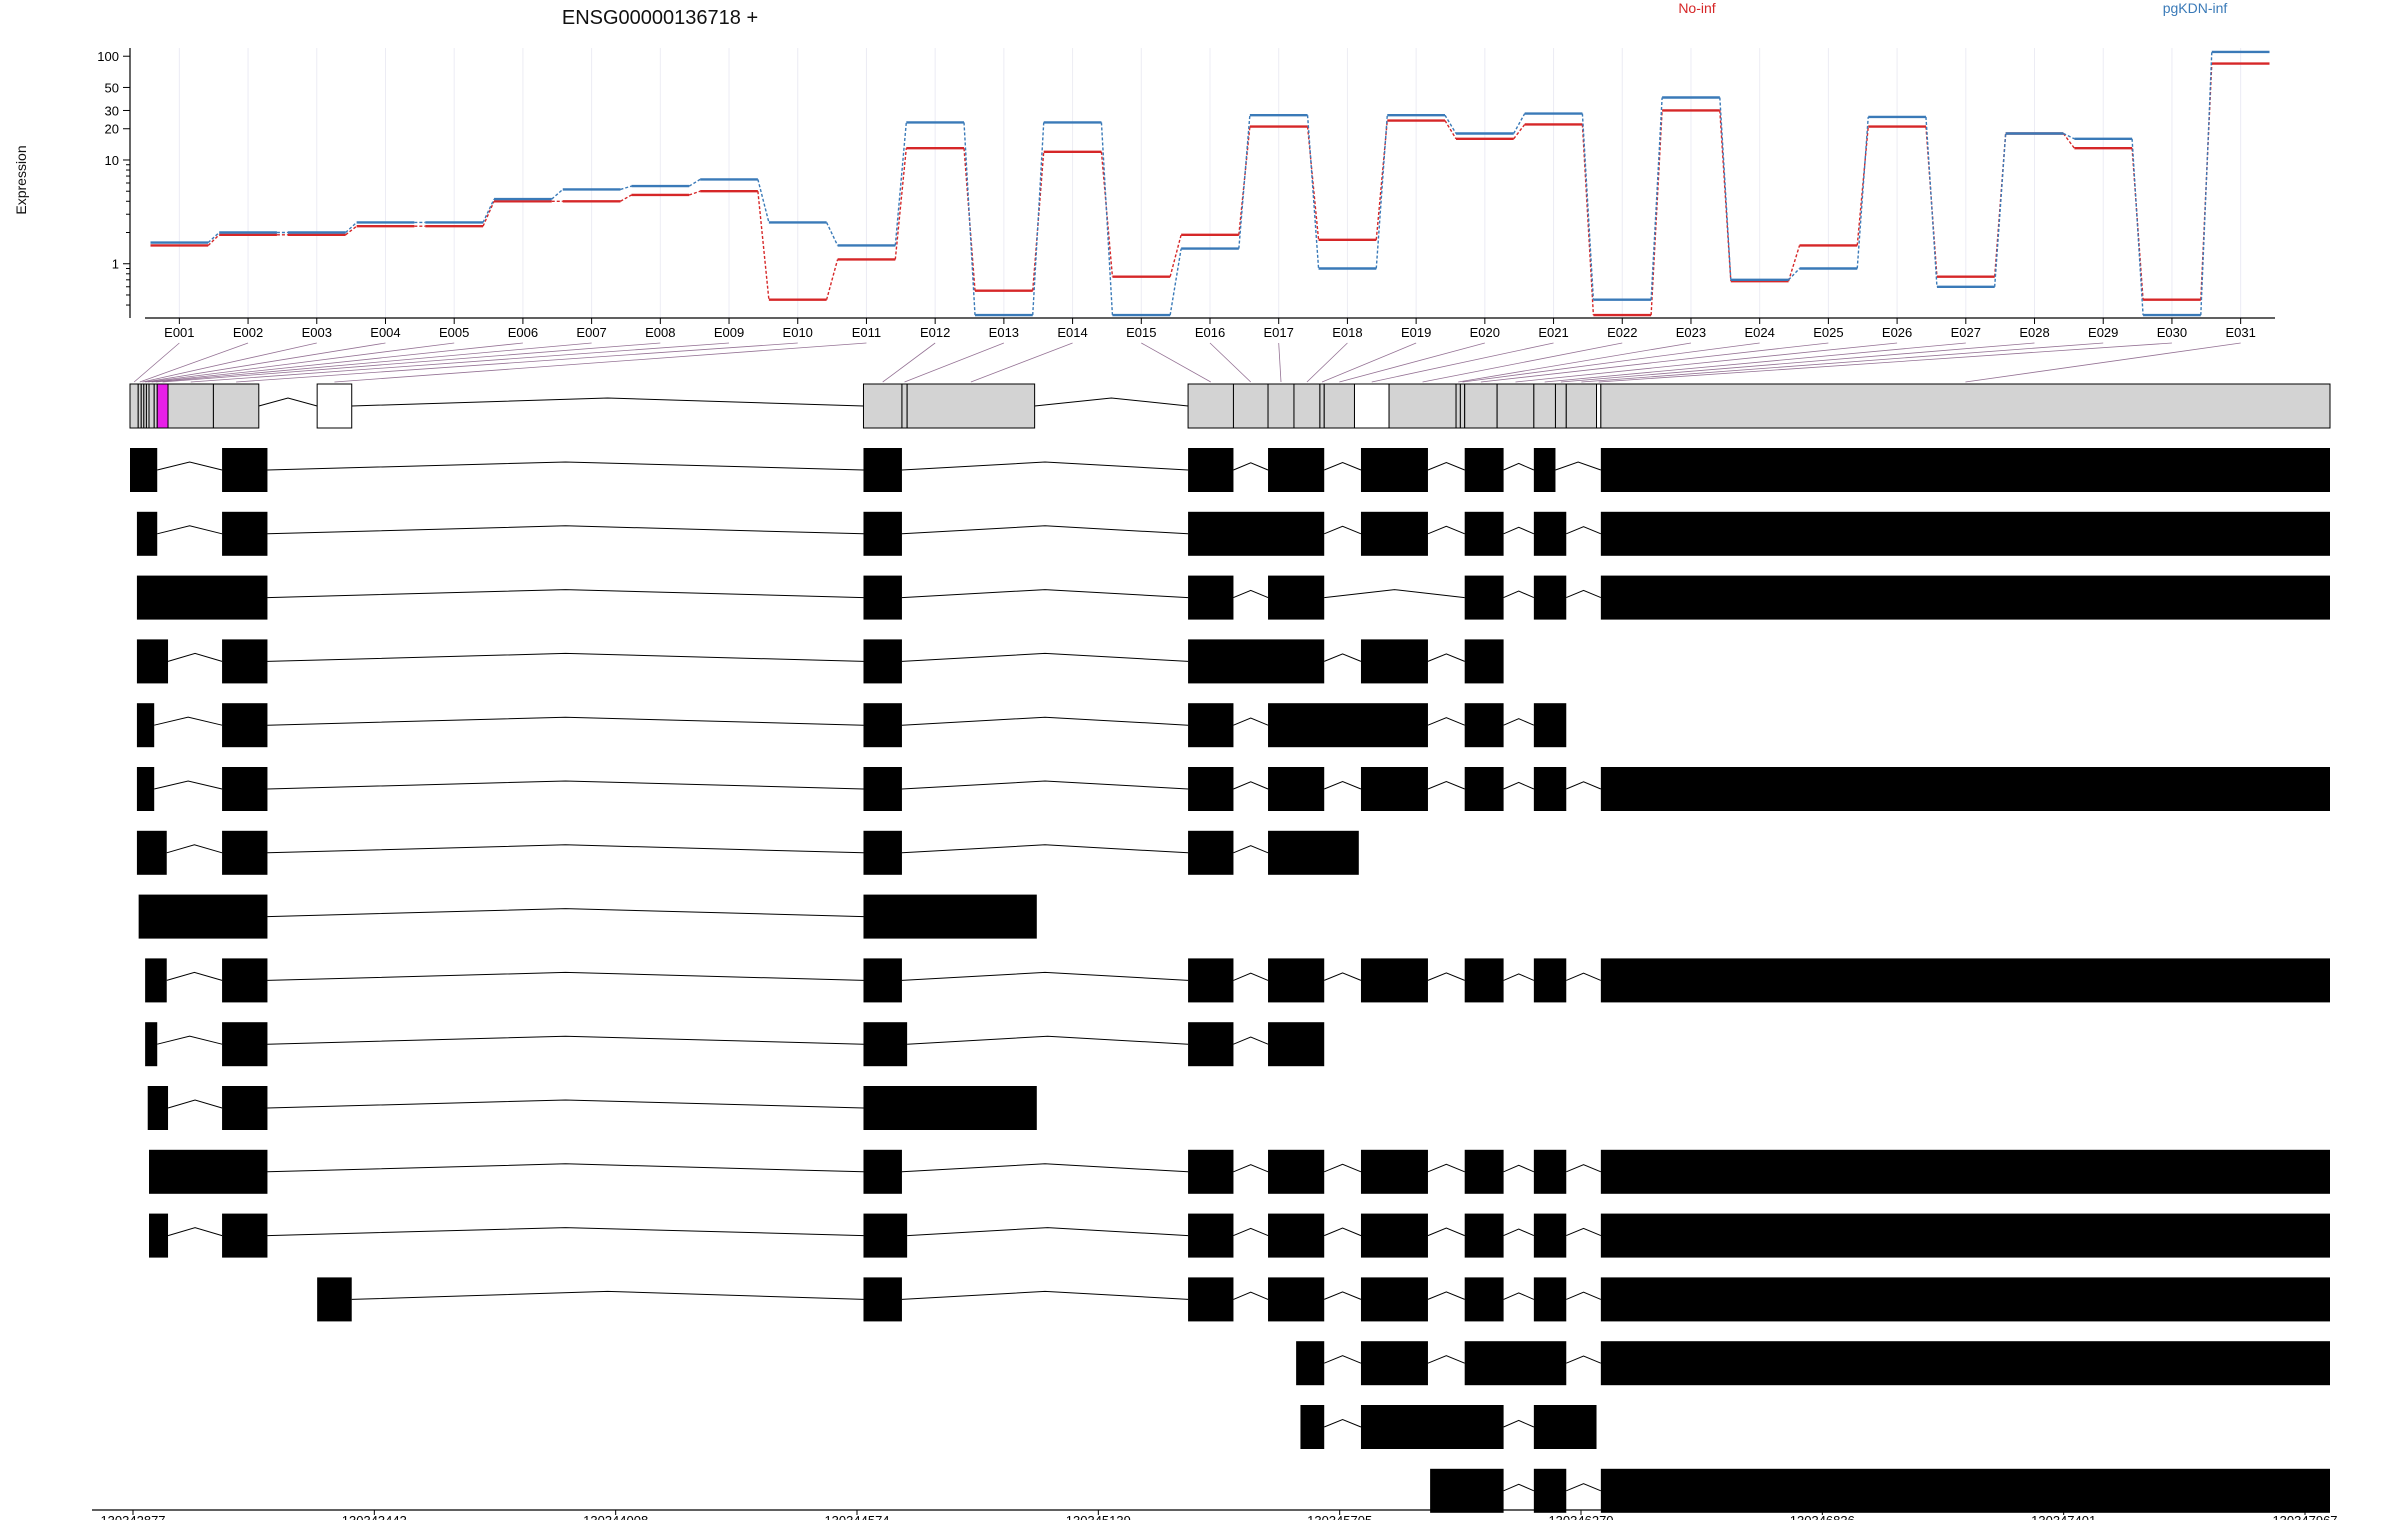 This screenshot has height=1520, width=2400. I want to click on exon-tick-label: E022, so click(1622, 332).